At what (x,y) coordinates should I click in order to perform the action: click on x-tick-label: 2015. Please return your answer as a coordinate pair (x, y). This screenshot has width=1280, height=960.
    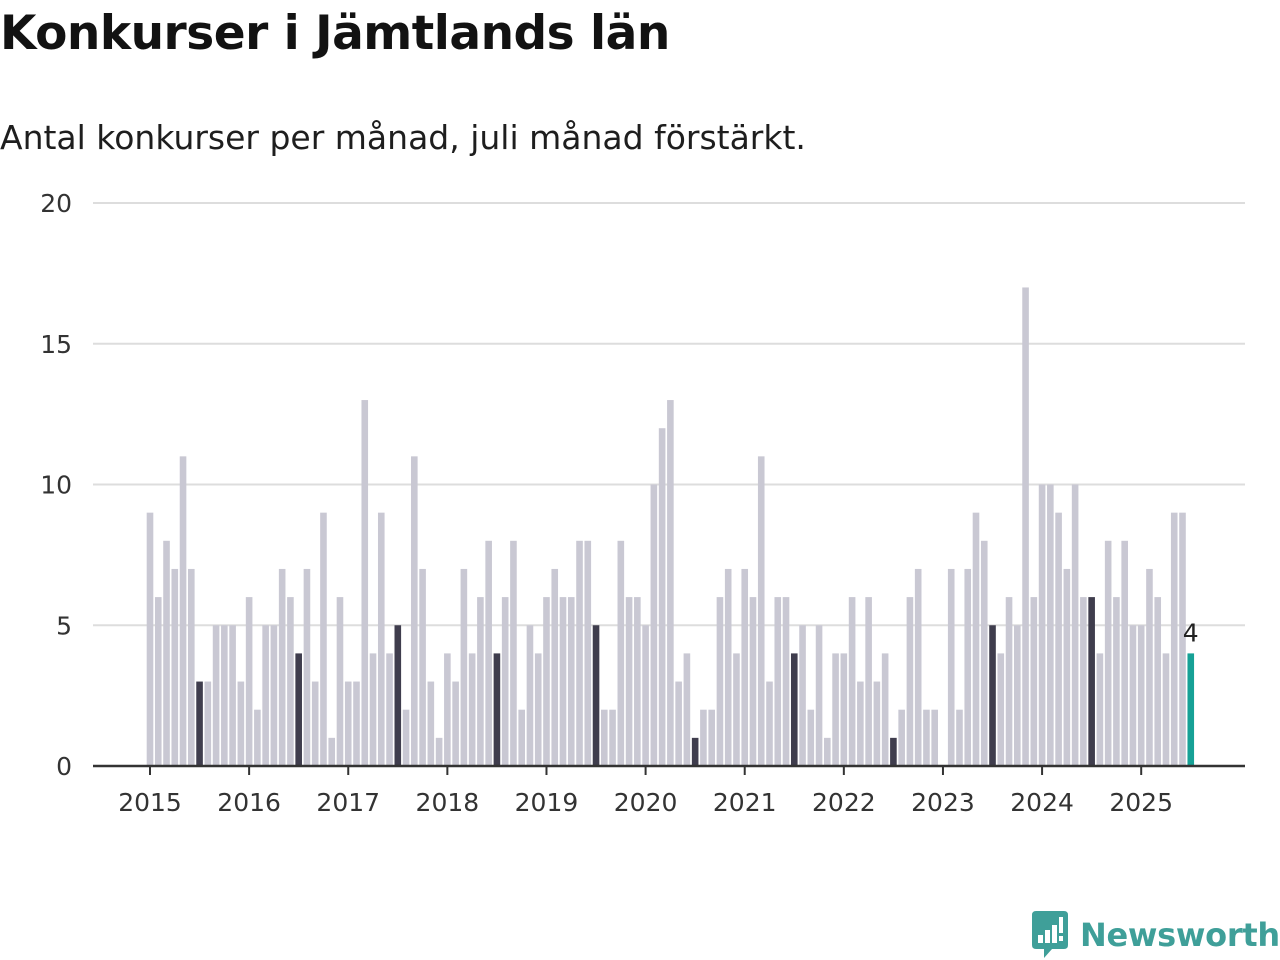
    Looking at the image, I should click on (150, 802).